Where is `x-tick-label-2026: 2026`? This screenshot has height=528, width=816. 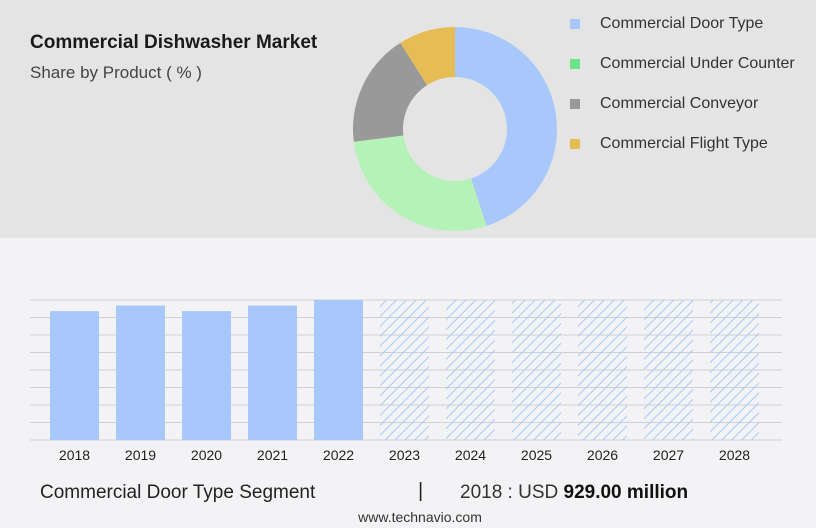 x-tick-label-2026: 2026 is located at coordinates (602, 455).